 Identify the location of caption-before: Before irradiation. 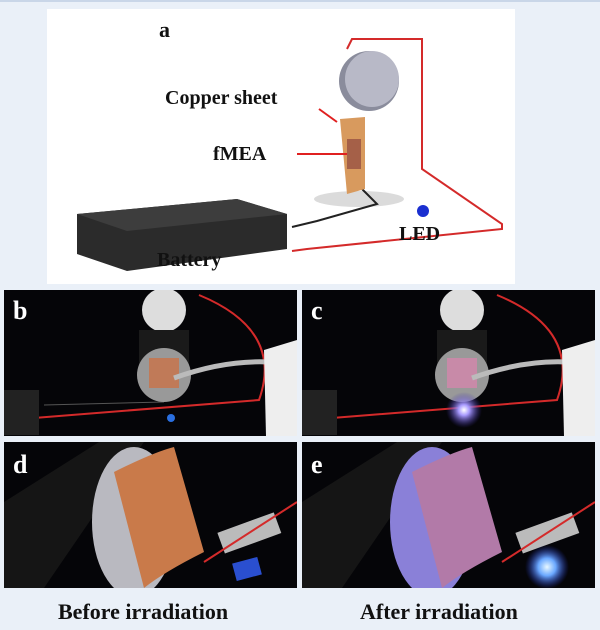
(143, 611).